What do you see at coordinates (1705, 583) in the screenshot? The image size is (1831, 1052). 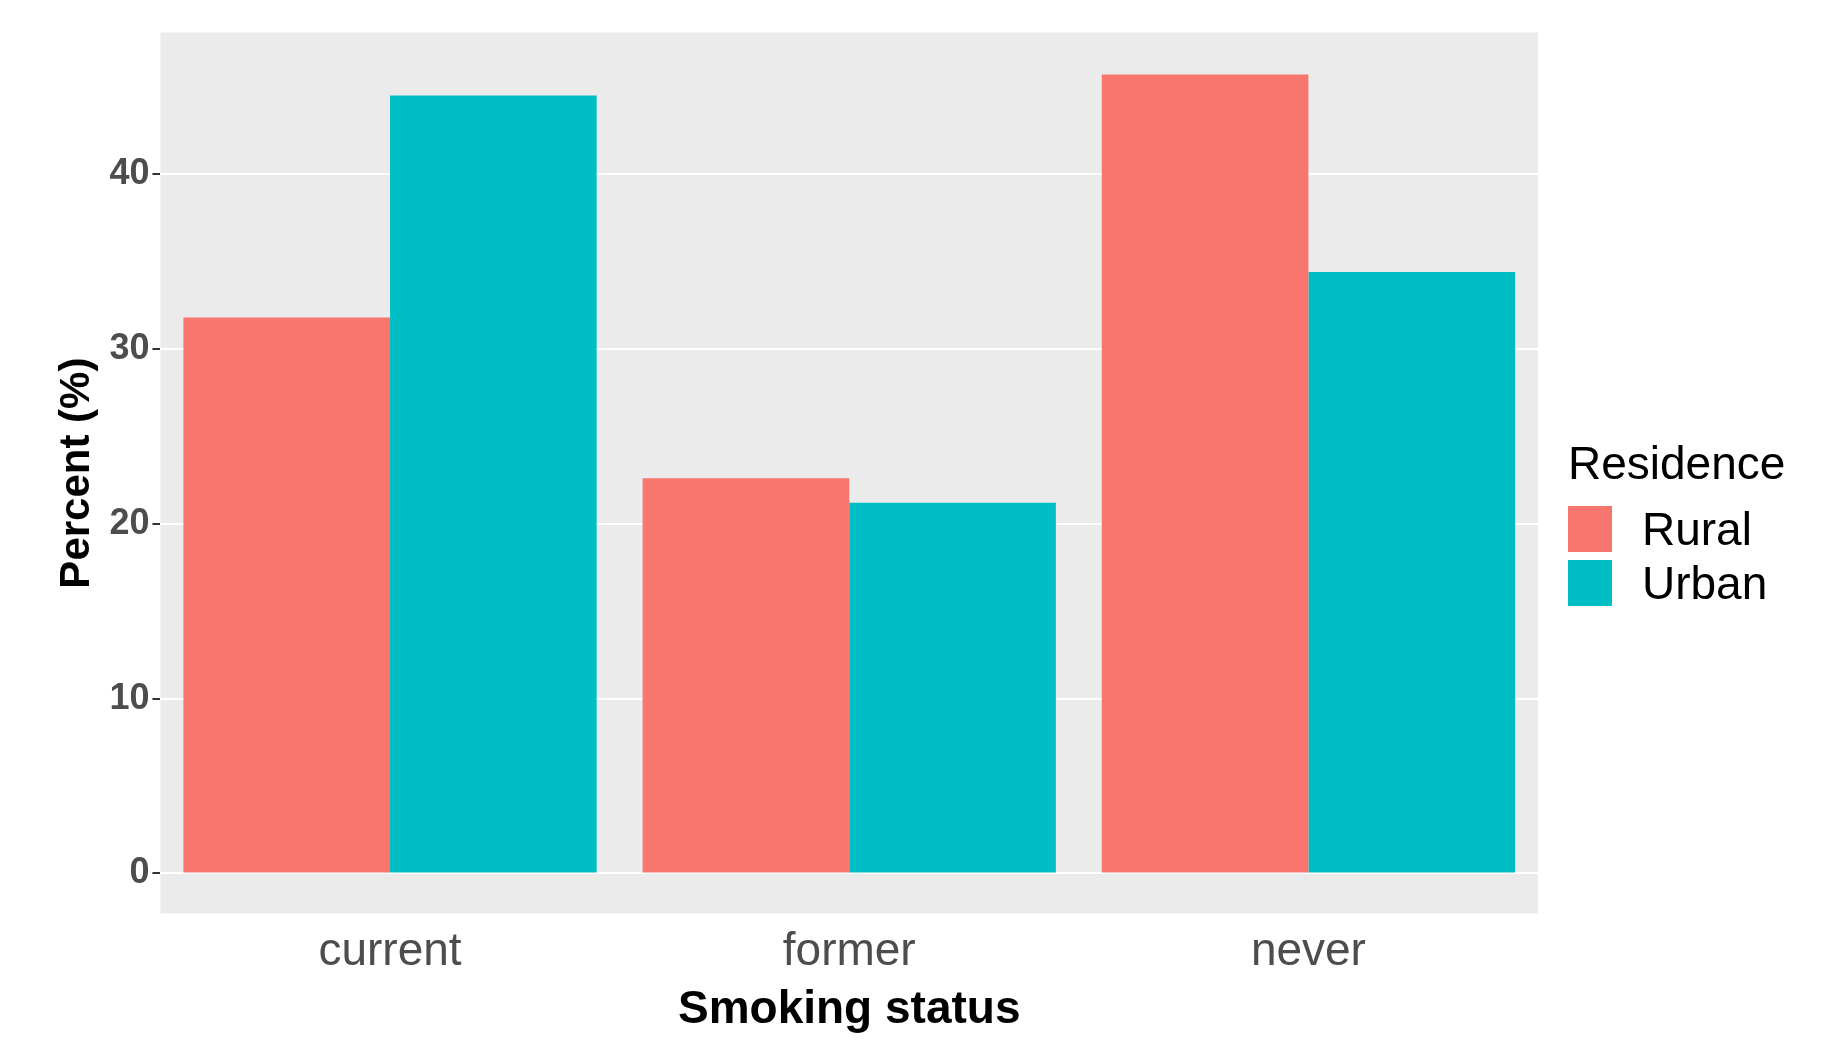 I see `legend-label: Urban` at bounding box center [1705, 583].